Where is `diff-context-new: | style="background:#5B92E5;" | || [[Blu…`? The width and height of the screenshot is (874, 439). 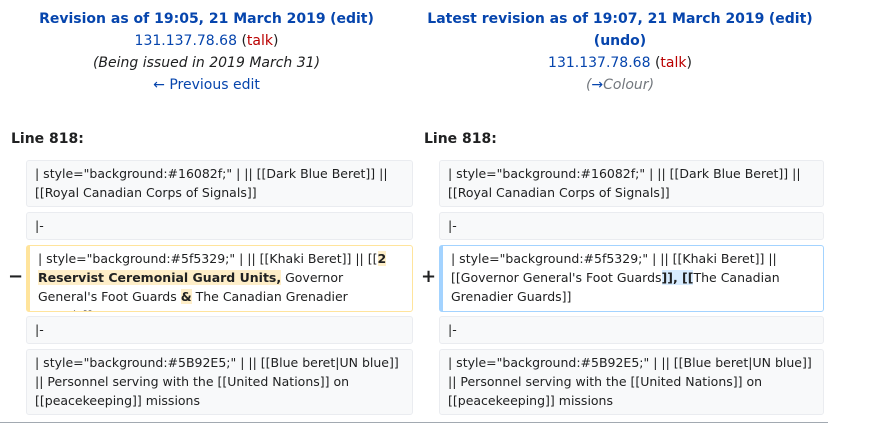
diff-context-new: | style="background:#5B92E5;" | || [[Blu… is located at coordinates (631, 382).